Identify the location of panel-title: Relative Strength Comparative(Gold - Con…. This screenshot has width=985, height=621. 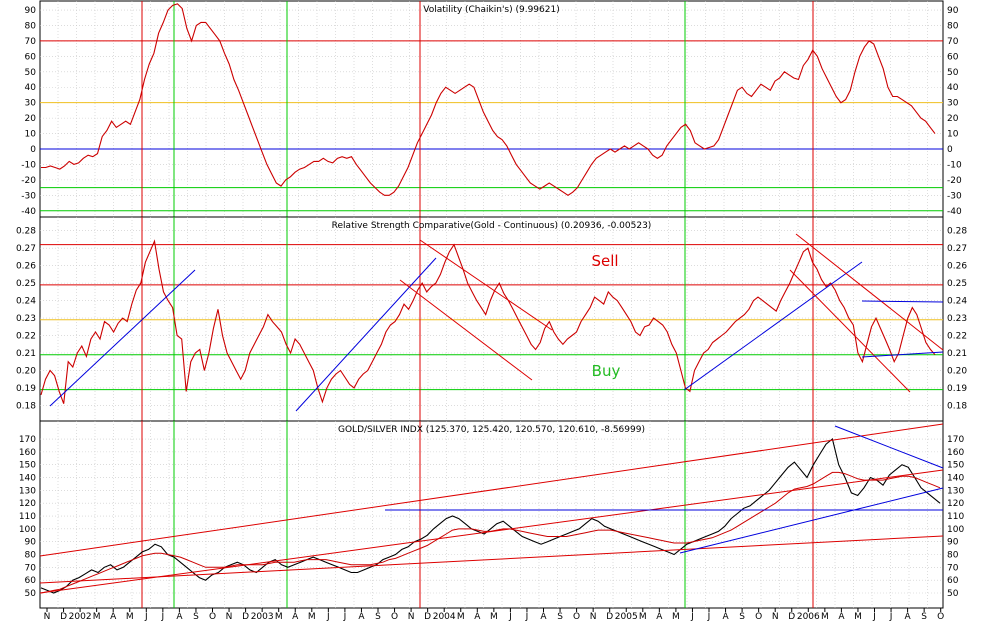
(492, 226).